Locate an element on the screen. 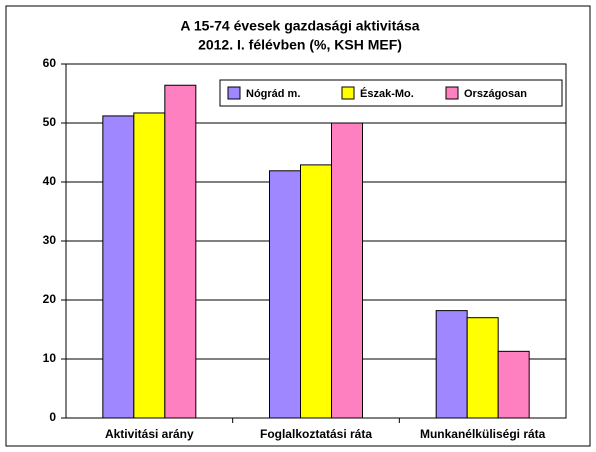 Image resolution: width=596 pixels, height=452 pixels. y-tick-label: 30 is located at coordinates (50, 240).